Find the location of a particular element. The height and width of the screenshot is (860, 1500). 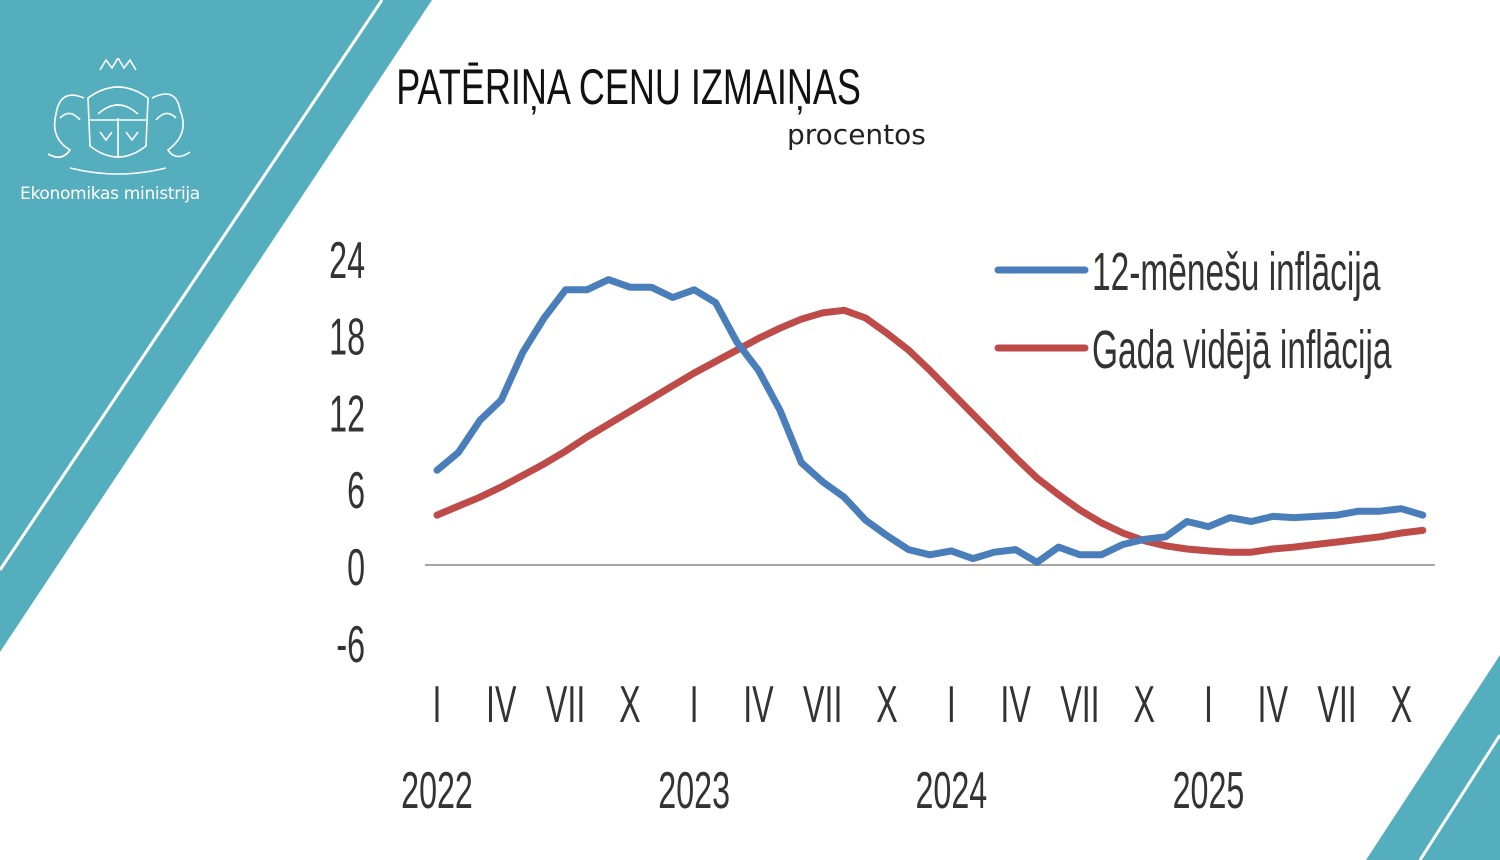

legend-label: 12-mēnešu inflācija is located at coordinates (1236, 271).